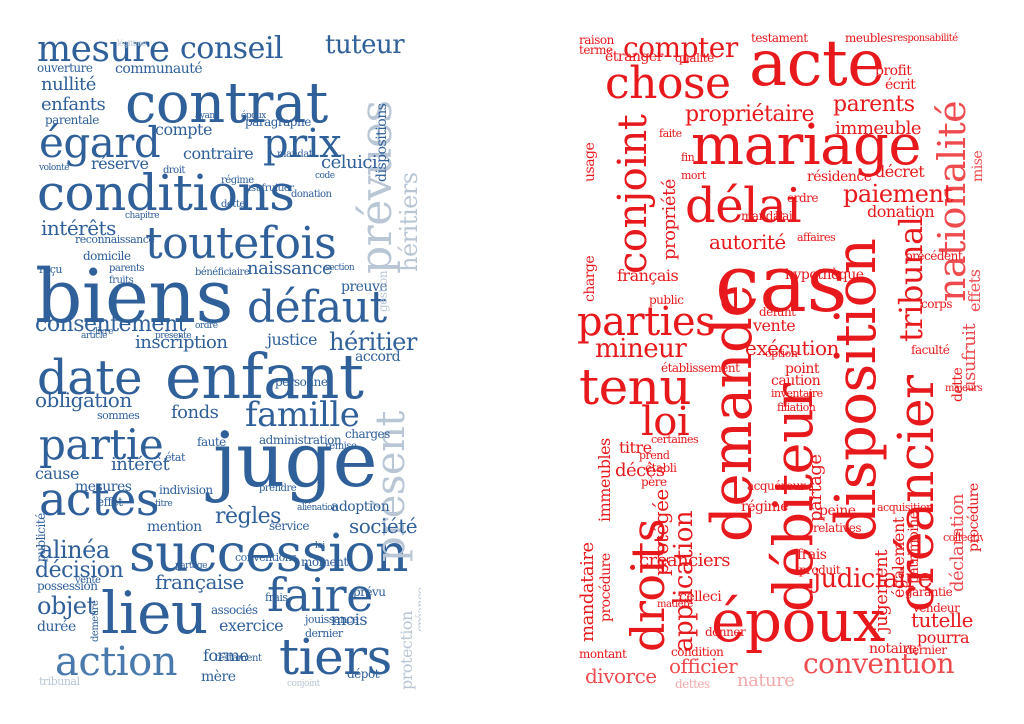 This screenshot has width=1024, height=724. Describe the element at coordinates (590, 162) in the screenshot. I see `word: usage` at that location.